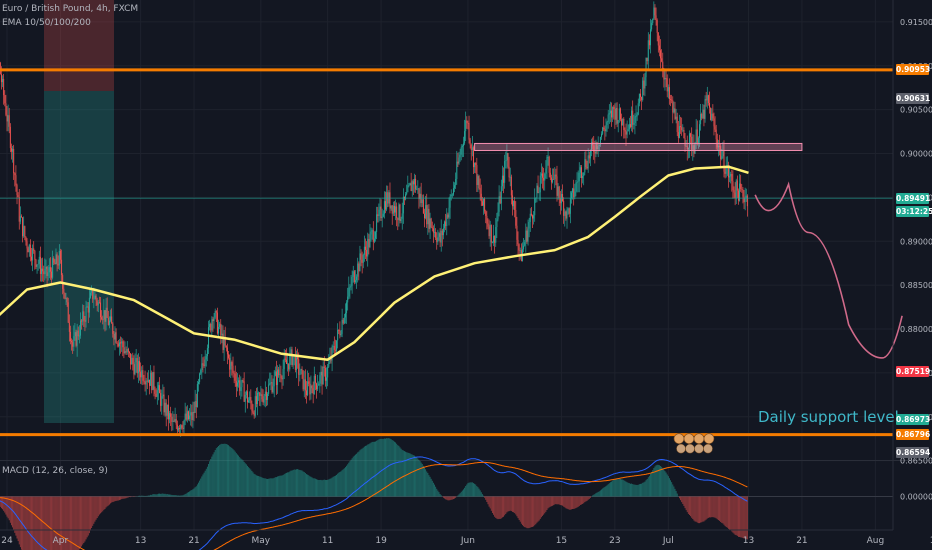  What do you see at coordinates (913, 198) in the screenshot?
I see `price-tag: 0.89491` at bounding box center [913, 198].